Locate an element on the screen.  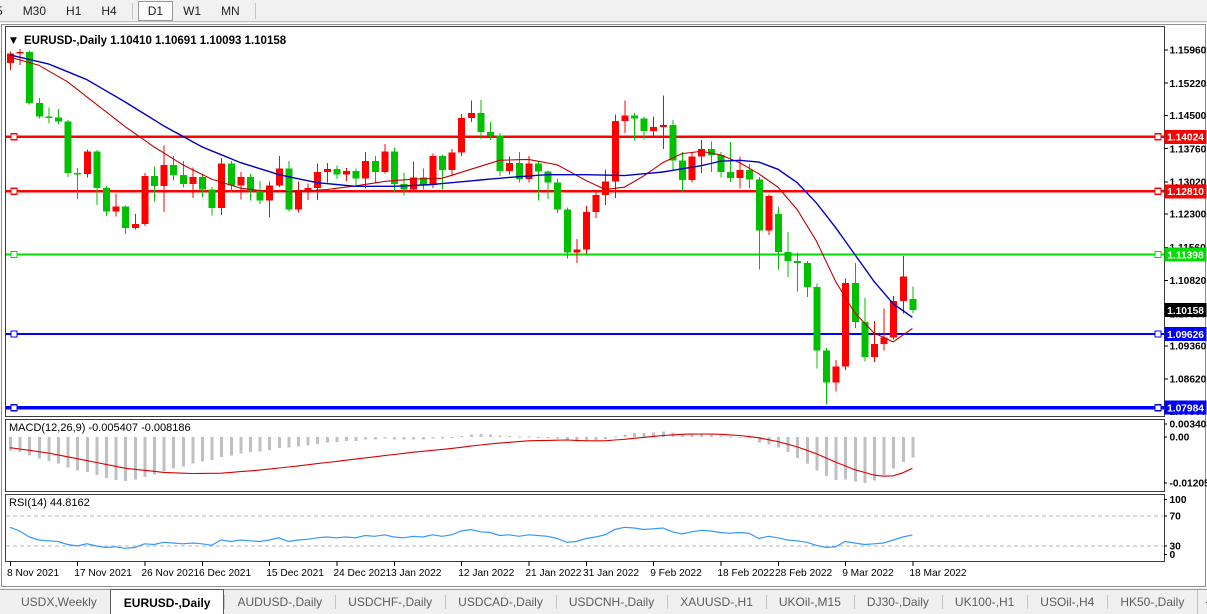
price-tick-label: 1.14500 is located at coordinates (1188, 116).